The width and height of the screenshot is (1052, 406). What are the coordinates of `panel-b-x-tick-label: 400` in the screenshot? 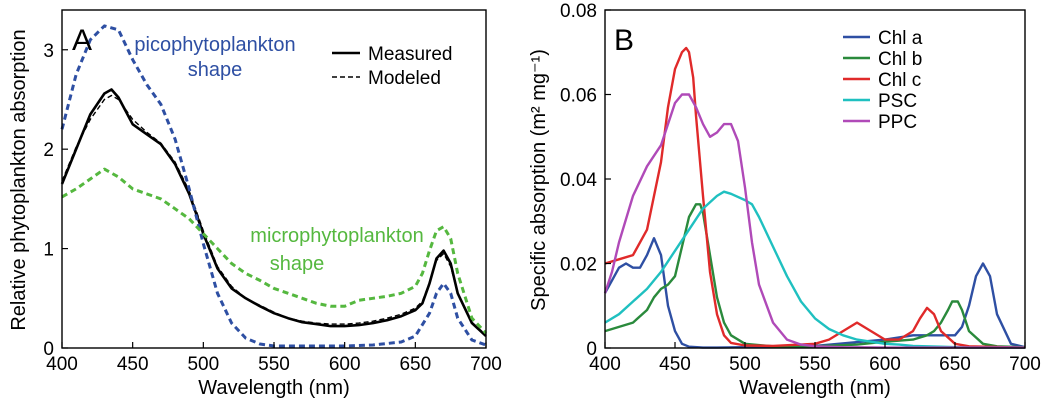 It's located at (605, 364).